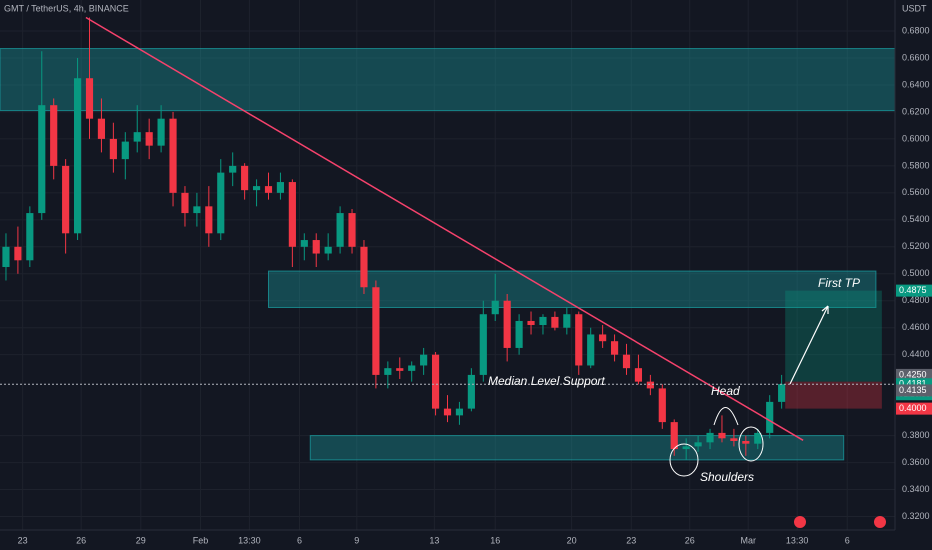 The height and width of the screenshot is (550, 932). What do you see at coordinates (916, 516) in the screenshot?
I see `y-tick-label: 0.3200` at bounding box center [916, 516].